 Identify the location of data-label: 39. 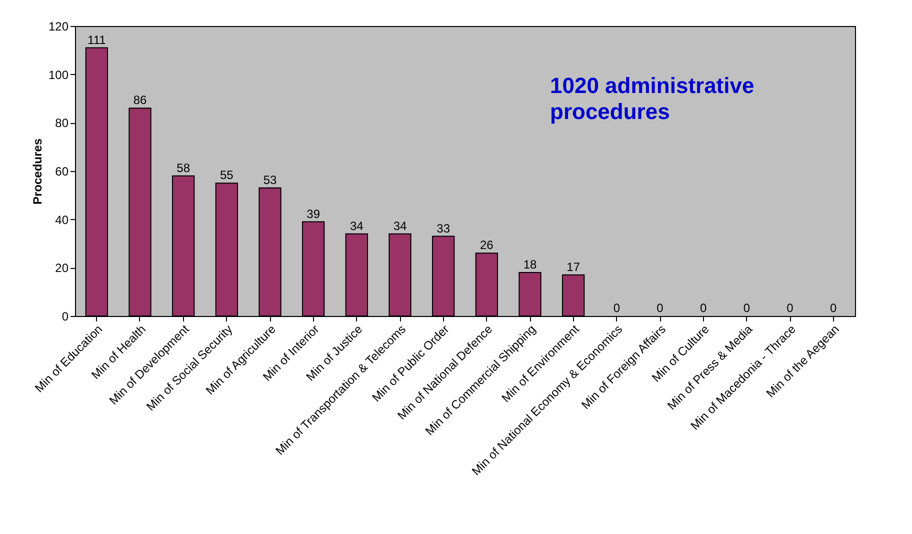
(313, 213).